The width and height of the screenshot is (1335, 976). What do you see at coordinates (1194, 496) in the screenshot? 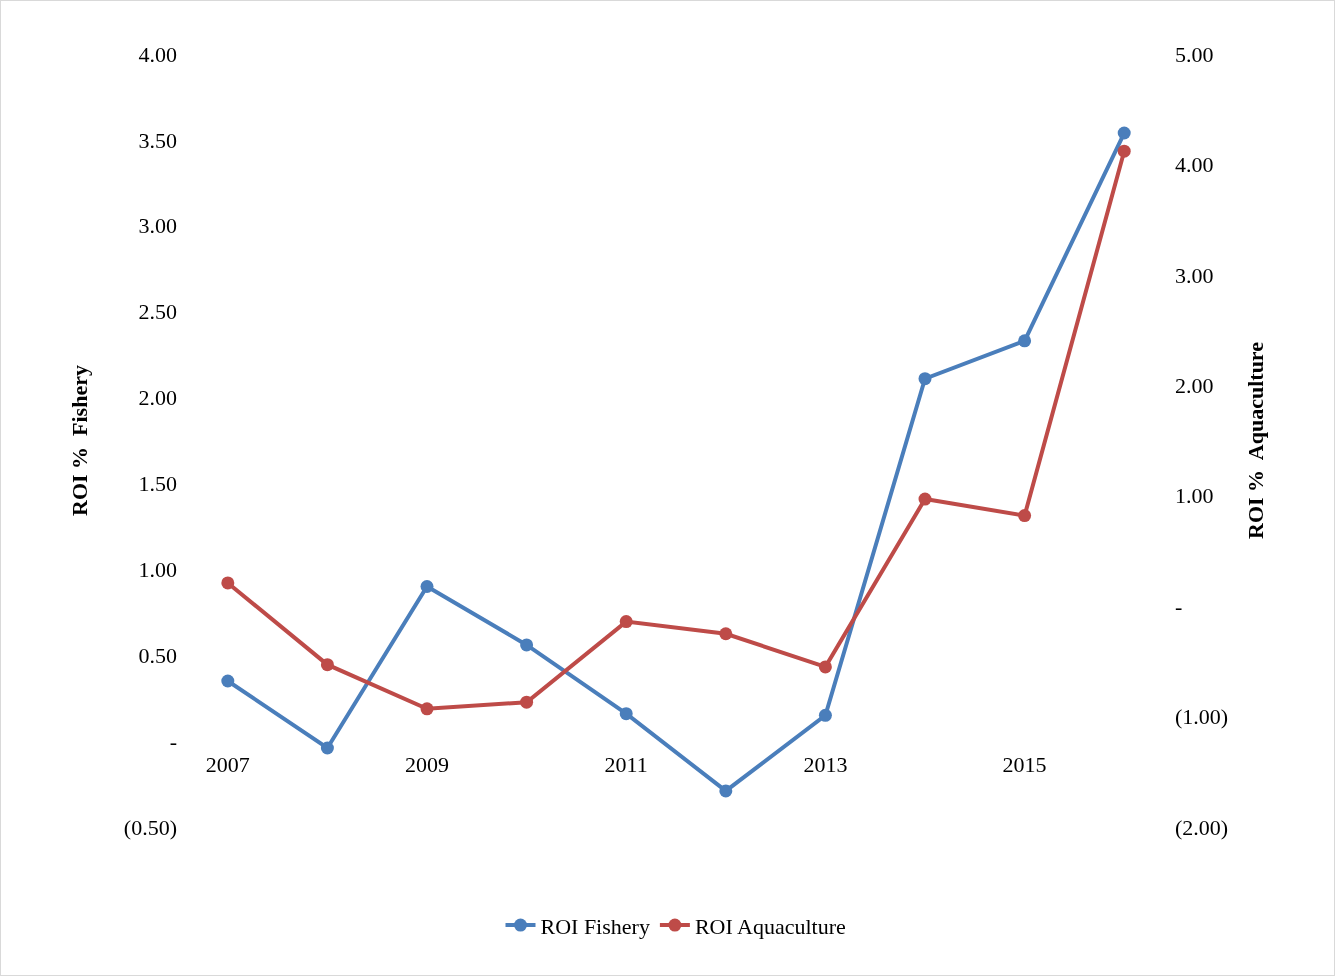
I see `y2-tick-label: 1.00` at bounding box center [1194, 496].